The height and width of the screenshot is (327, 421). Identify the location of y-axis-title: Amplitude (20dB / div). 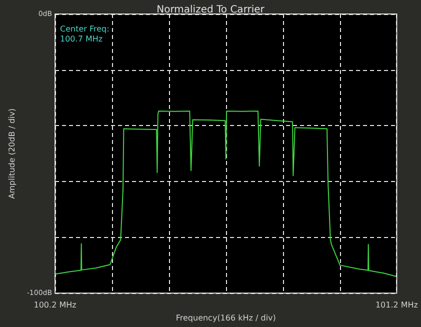
(12, 153).